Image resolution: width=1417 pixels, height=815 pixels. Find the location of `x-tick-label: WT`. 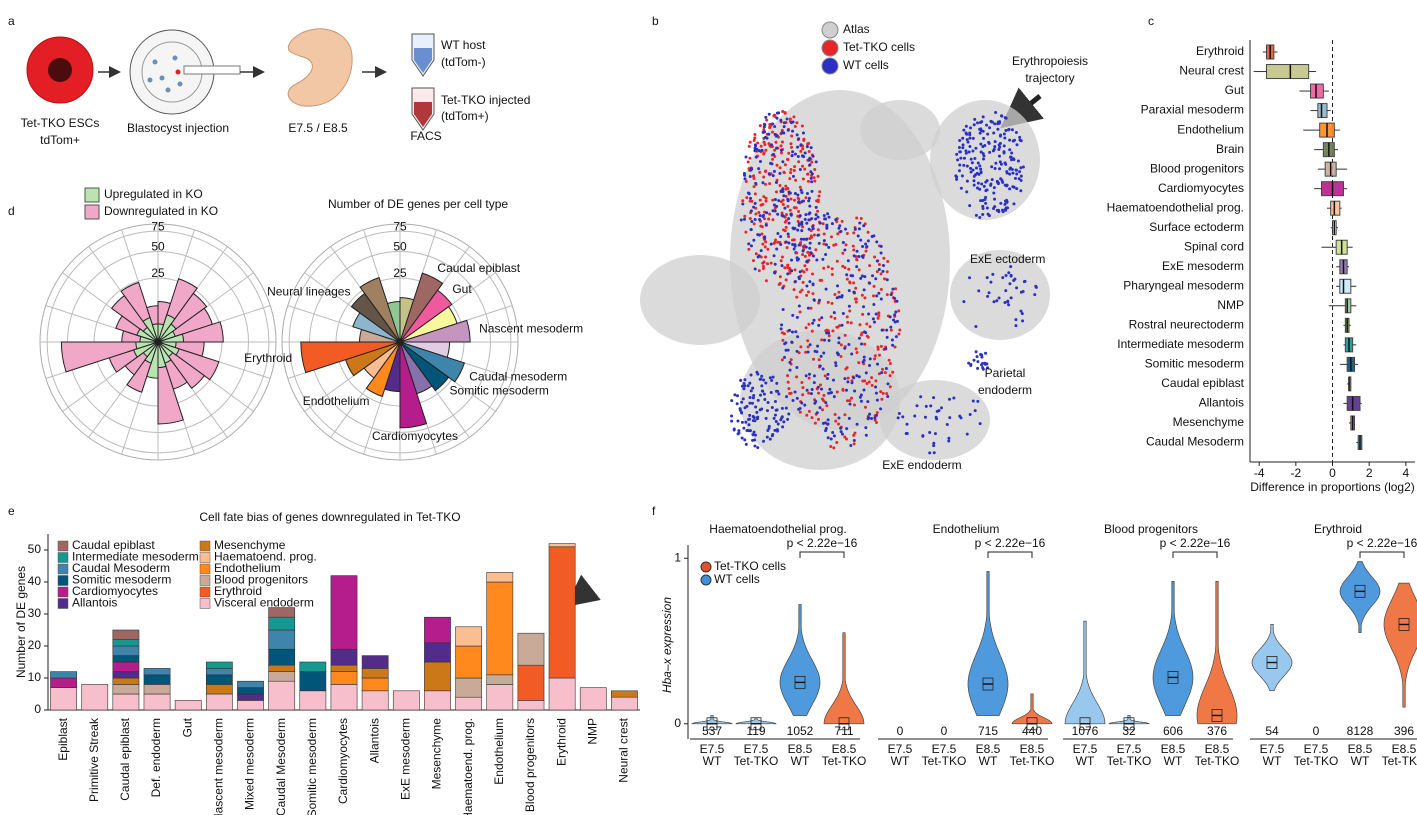

x-tick-label: WT is located at coordinates (1173, 761).